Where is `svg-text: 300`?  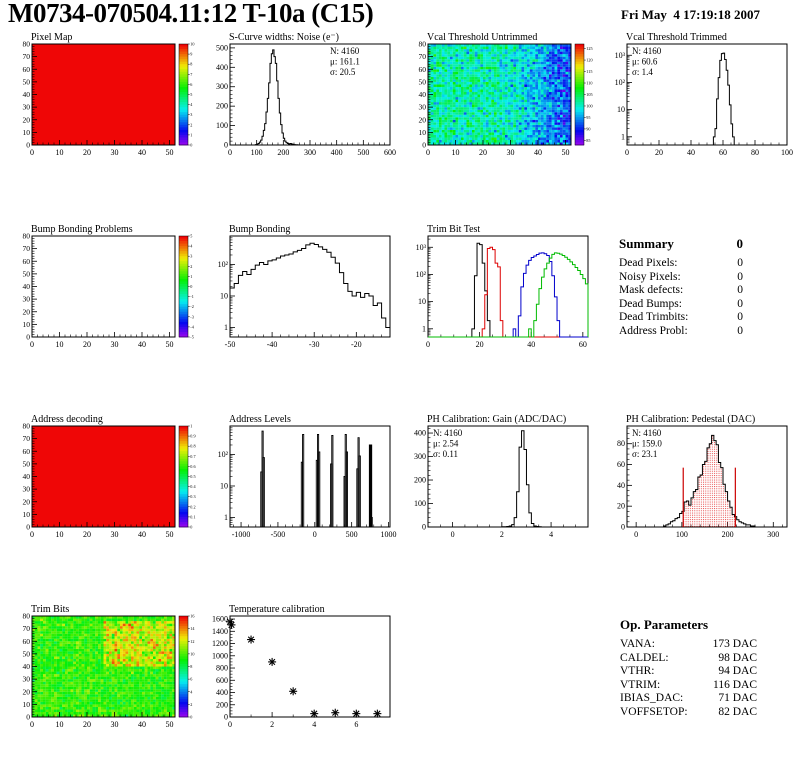
svg-text: 300 is located at coordinates (222, 86).